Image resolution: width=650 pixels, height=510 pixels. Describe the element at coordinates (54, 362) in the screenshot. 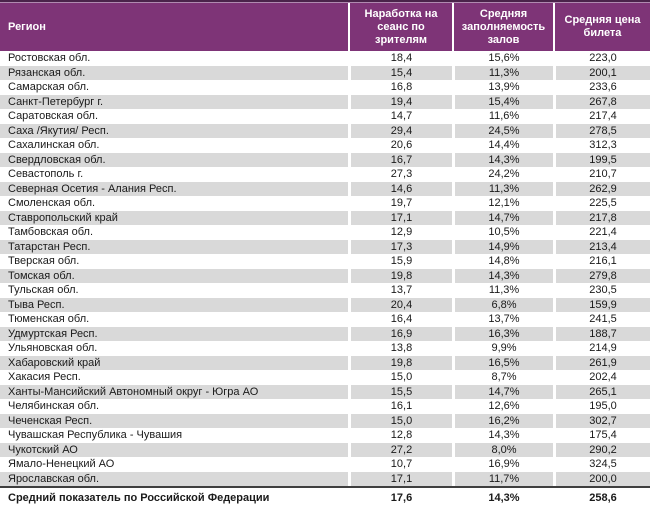

I see `region-cell: Хабаровский край` at that location.